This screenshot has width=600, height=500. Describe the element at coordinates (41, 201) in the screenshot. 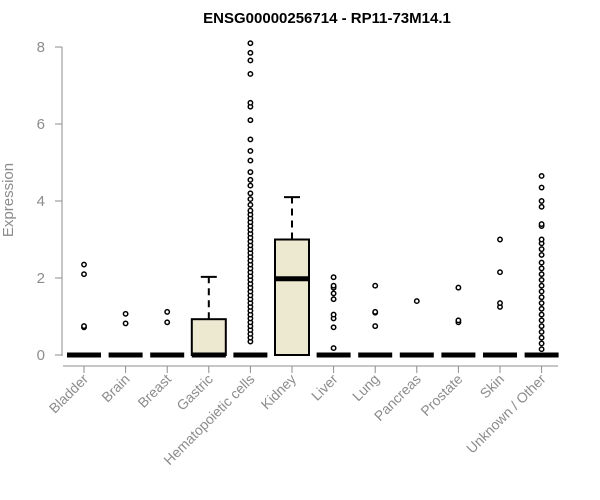

I see `y-tick-label: 4` at that location.